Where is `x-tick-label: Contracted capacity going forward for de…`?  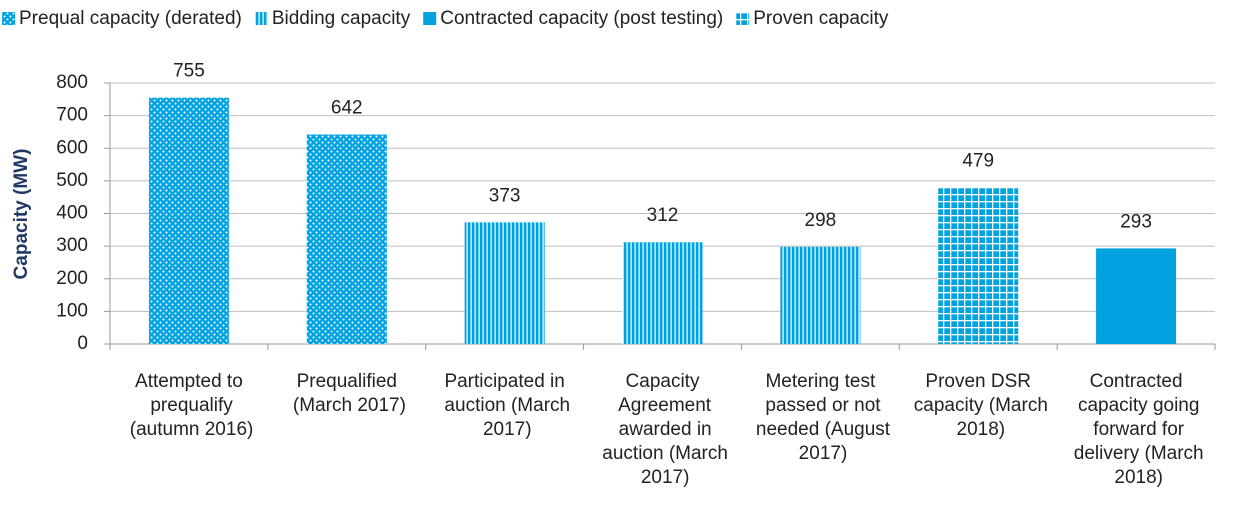
x-tick-label: Contracted capacity going forward for de… is located at coordinates (1135, 429).